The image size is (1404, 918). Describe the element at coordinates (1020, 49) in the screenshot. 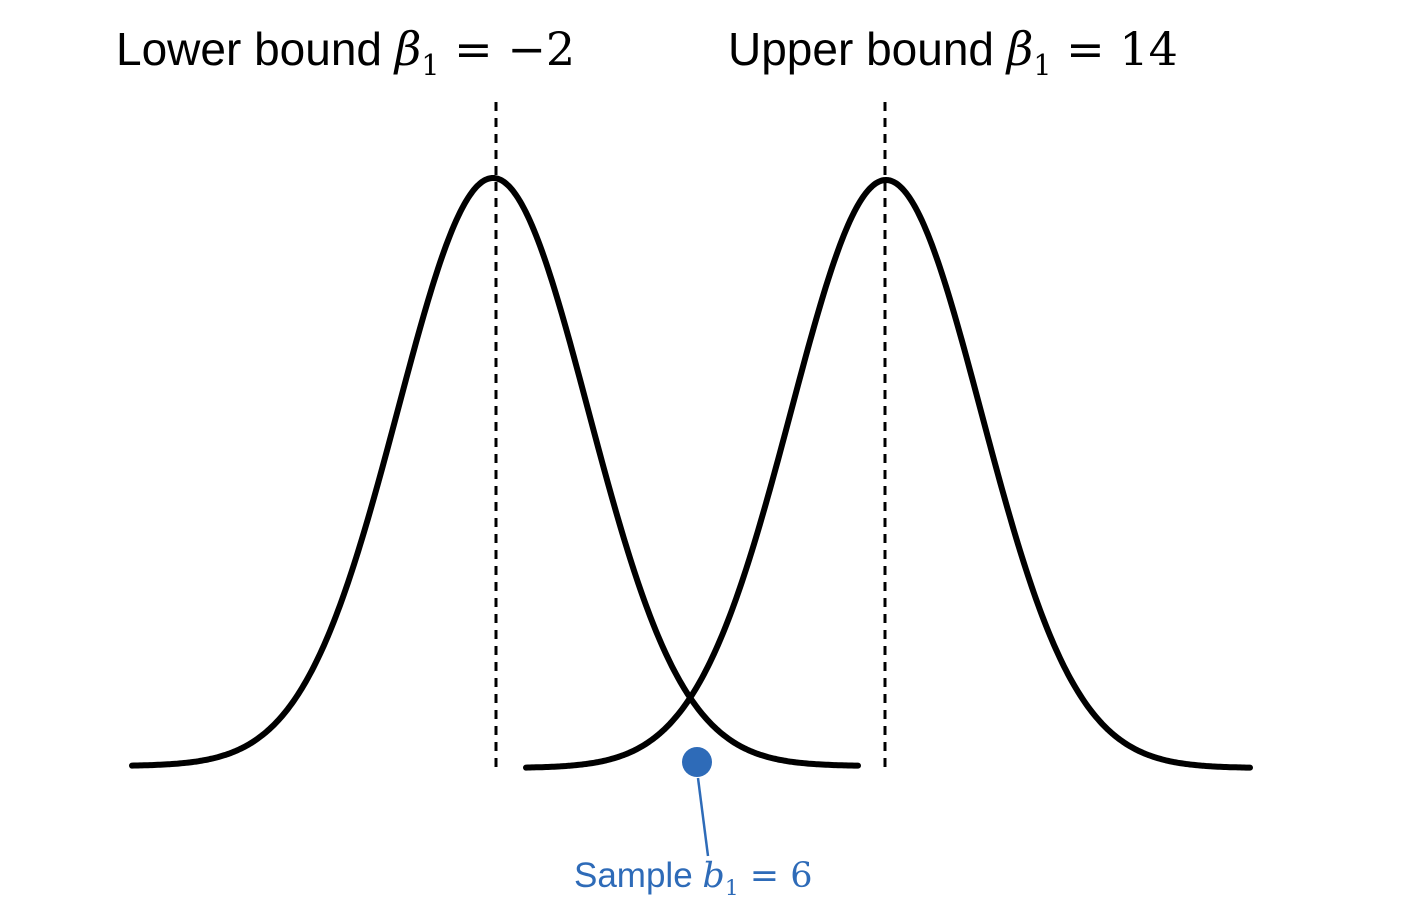

I see `upper-bound-symbol: β` at that location.